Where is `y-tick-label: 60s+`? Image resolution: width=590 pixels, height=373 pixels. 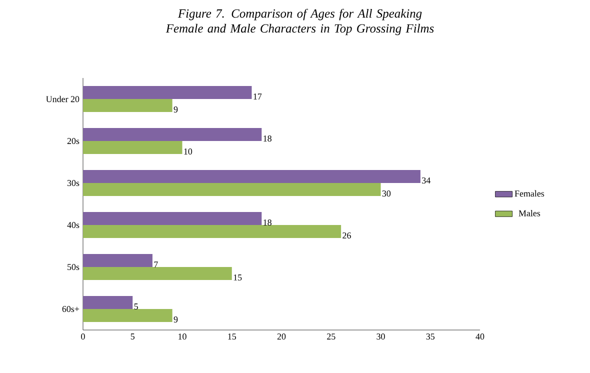 y-tick-label: 60s+ is located at coordinates (71, 309).